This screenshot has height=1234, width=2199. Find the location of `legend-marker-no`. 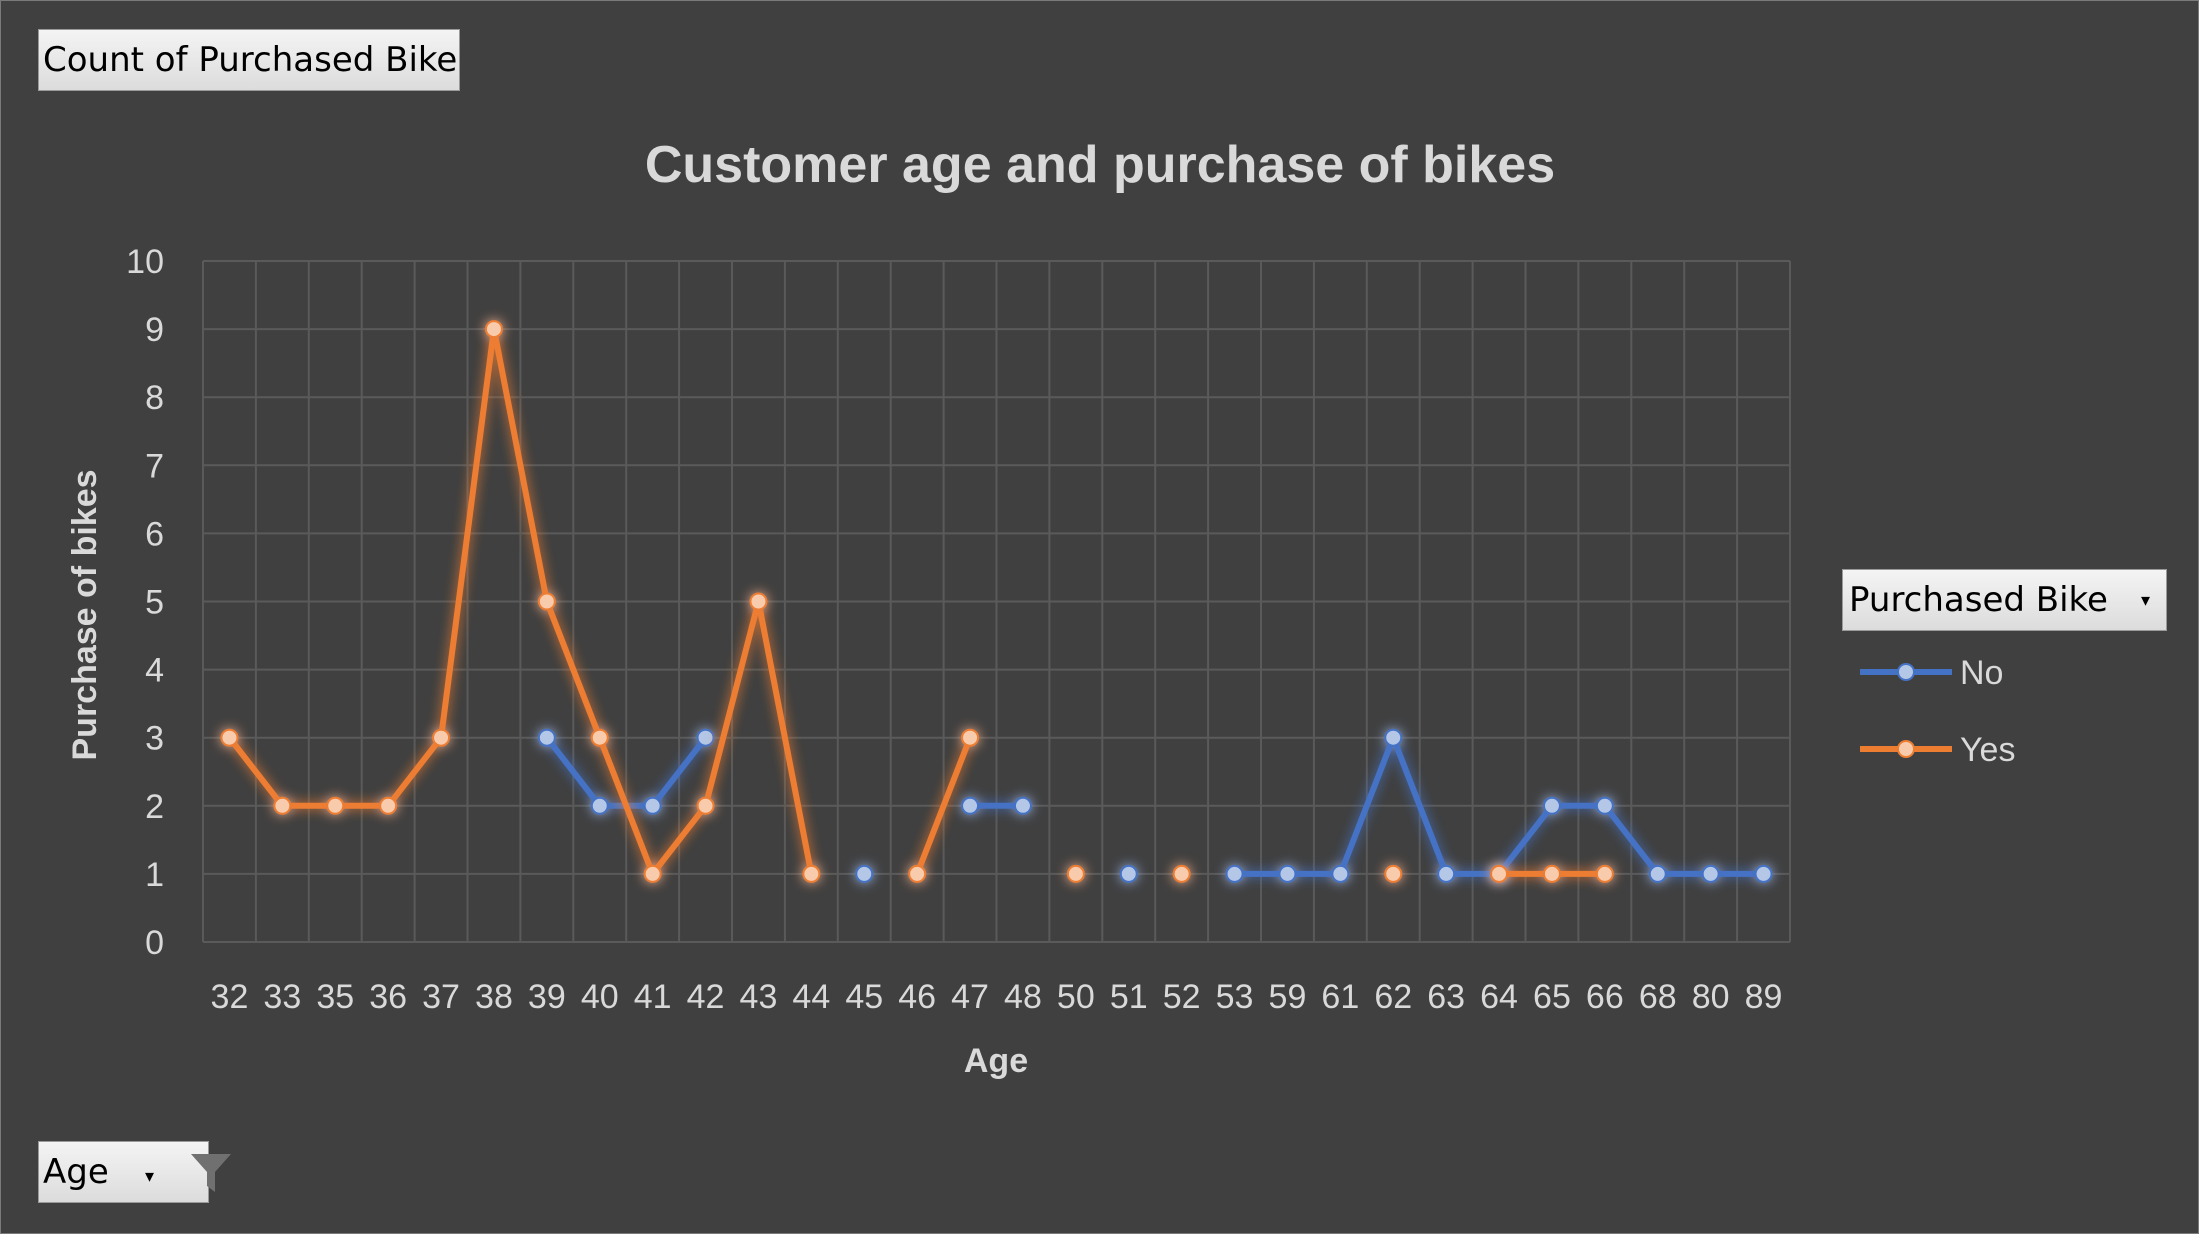

legend-marker-no is located at coordinates (1906, 672).